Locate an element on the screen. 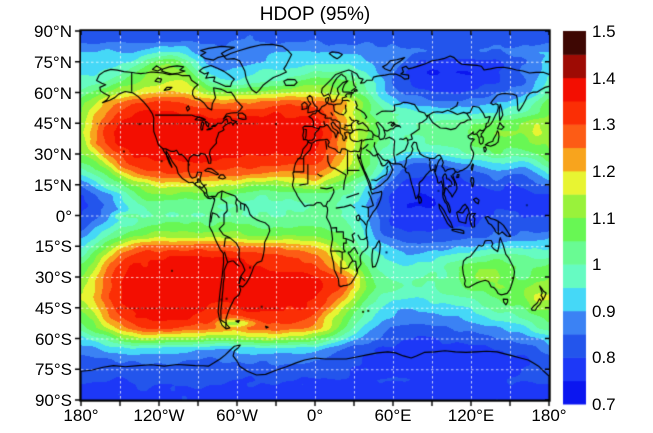 Image resolution: width=653 pixels, height=433 pixels. lon-tick-label: 120°E is located at coordinates (471, 415).